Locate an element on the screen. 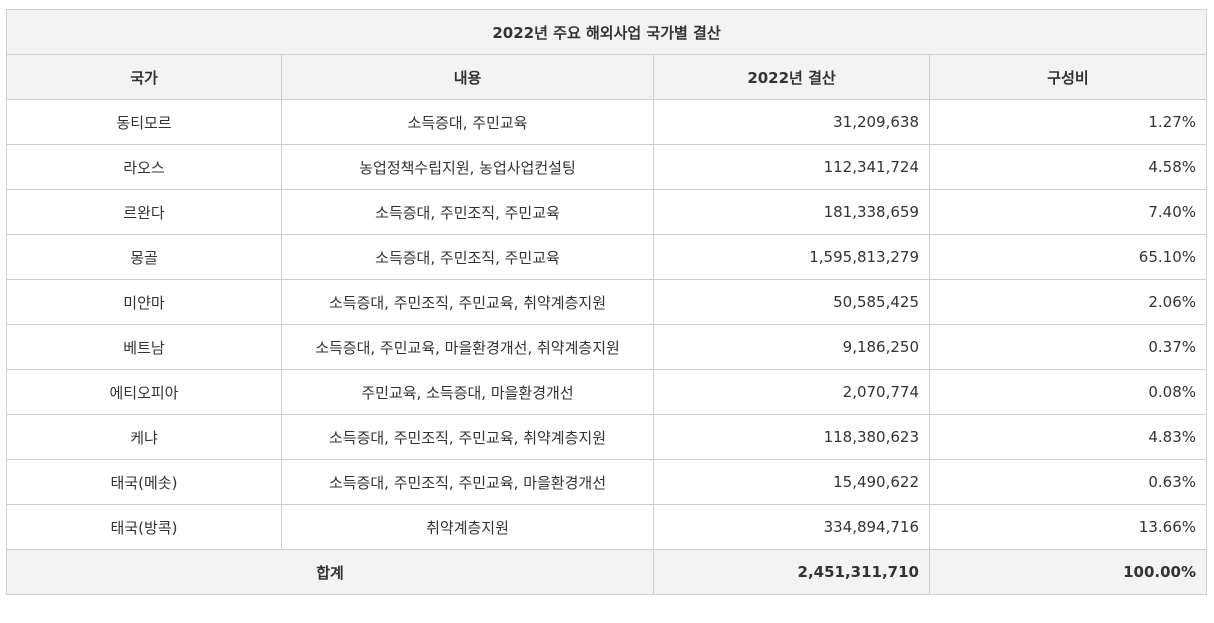 This screenshot has height=623, width=1214. cell-amount: 15,490,622 is located at coordinates (791, 482).